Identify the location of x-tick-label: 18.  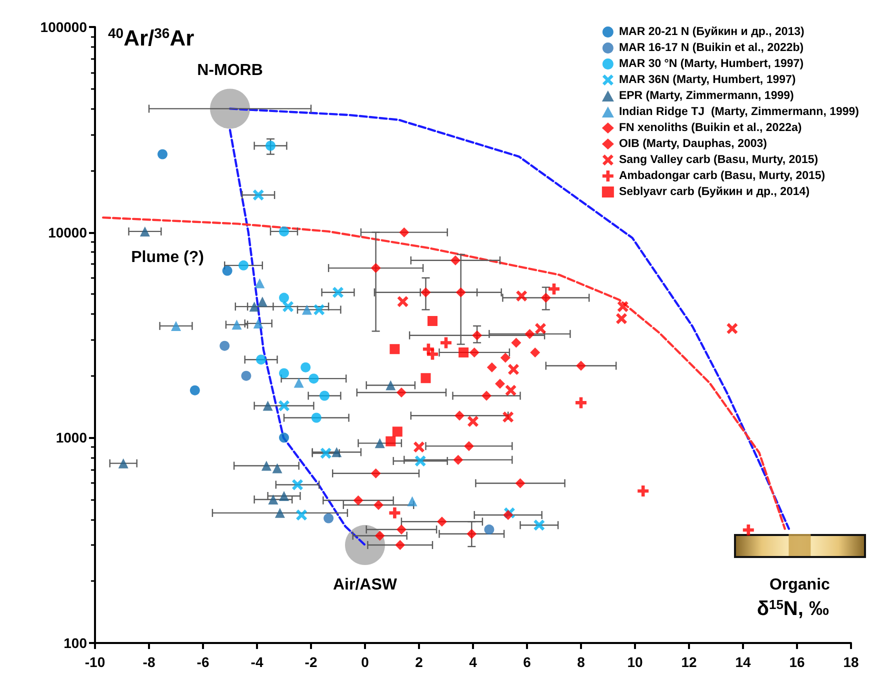
(851, 662).